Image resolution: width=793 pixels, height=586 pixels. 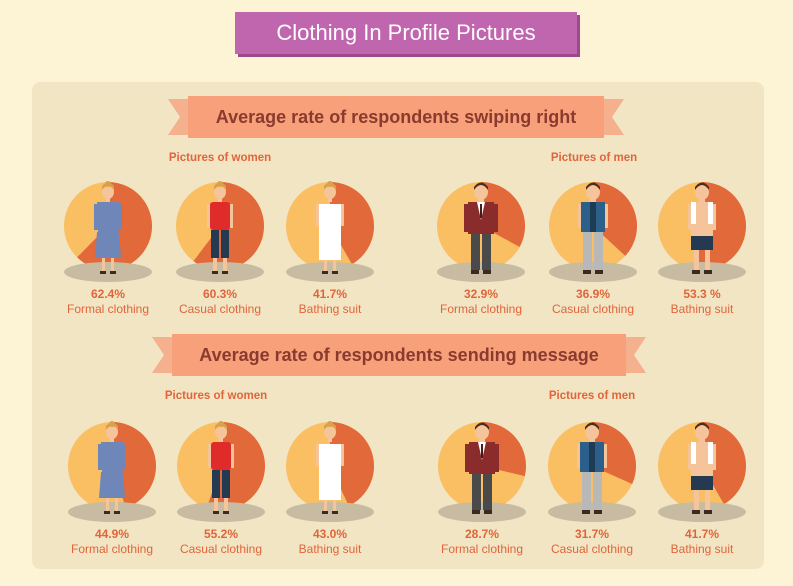 I want to click on value-label: 36.9%, so click(x=593, y=294).